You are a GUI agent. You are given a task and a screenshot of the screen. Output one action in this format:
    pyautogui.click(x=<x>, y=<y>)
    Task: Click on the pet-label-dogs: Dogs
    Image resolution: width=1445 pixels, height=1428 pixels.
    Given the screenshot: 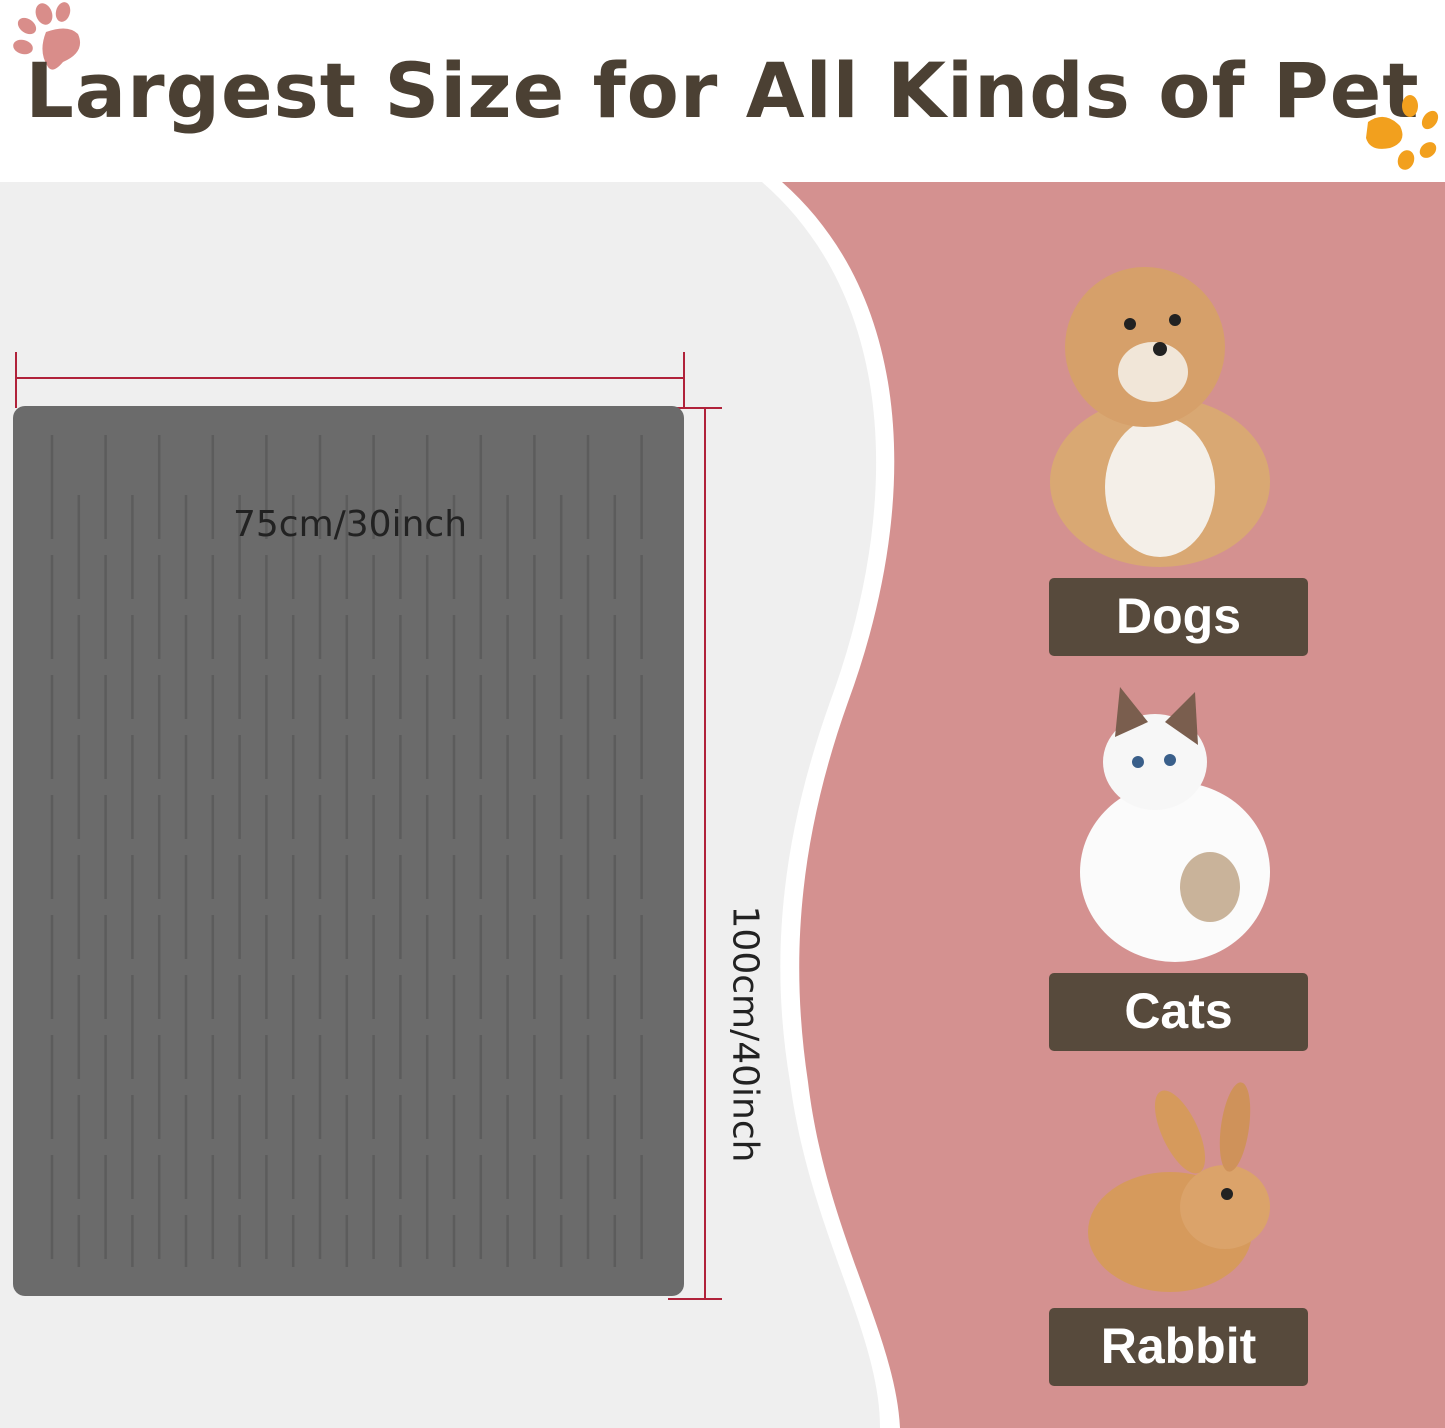 What is the action you would take?
    pyautogui.click(x=1178, y=617)
    